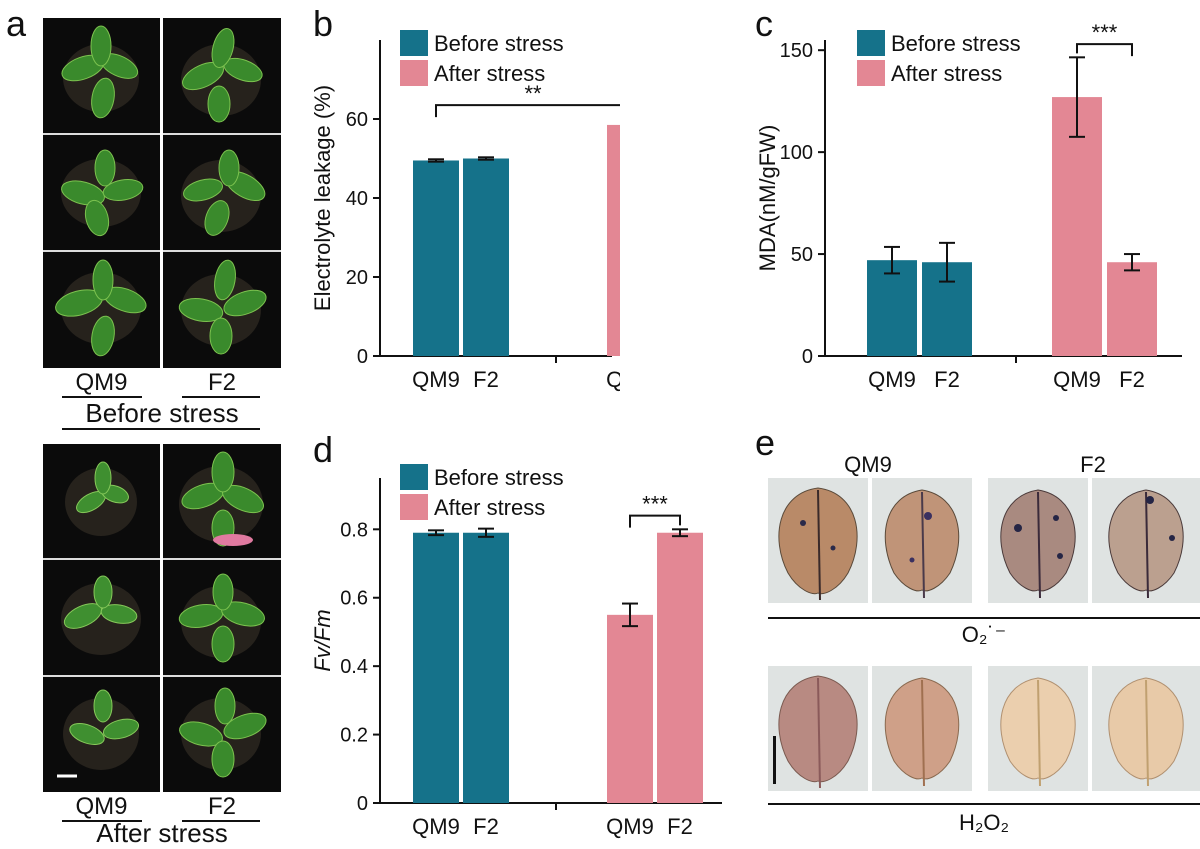 The width and height of the screenshot is (1200, 849). What do you see at coordinates (774, 760) in the screenshot?
I see `scale-bar-e` at bounding box center [774, 760].